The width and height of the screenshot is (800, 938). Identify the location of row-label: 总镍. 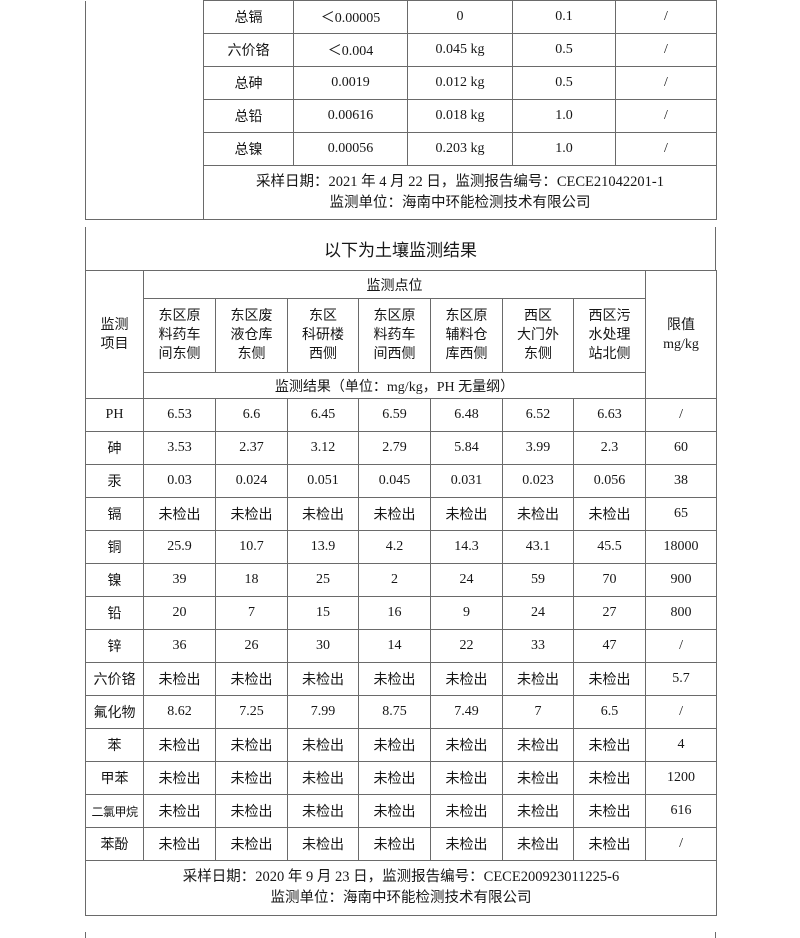
(248, 149).